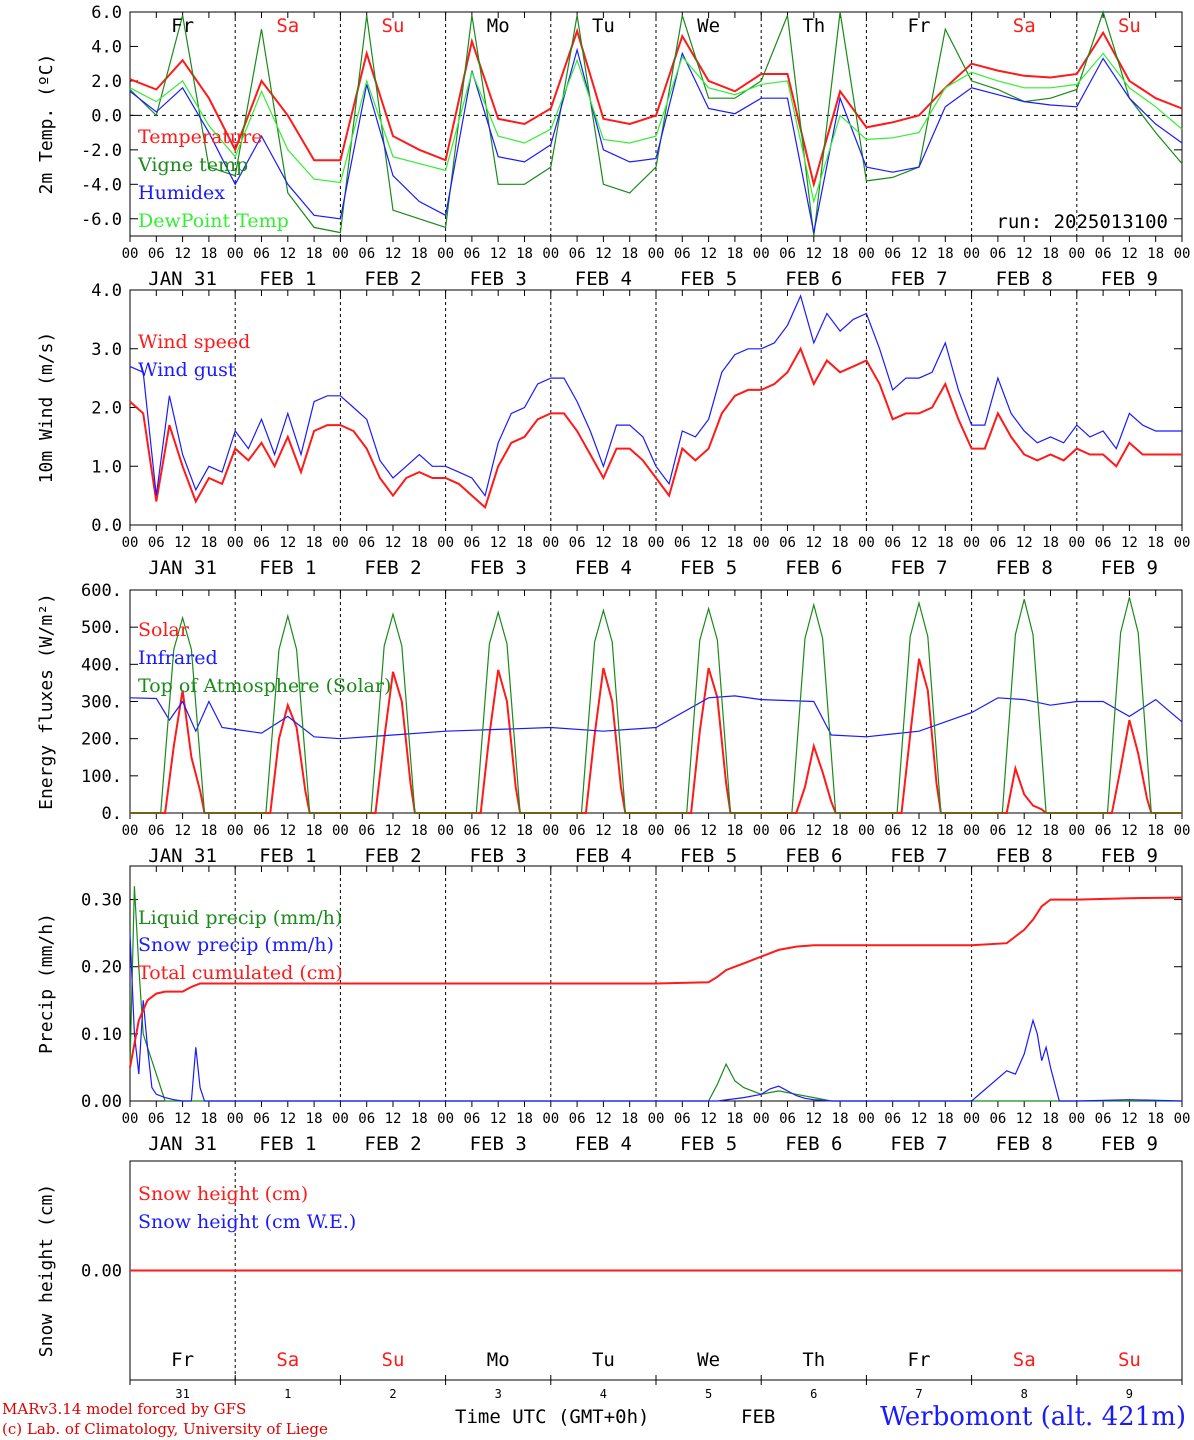 The image size is (1194, 1440). What do you see at coordinates (603, 568) in the screenshot?
I see `date-label: FEB 4` at bounding box center [603, 568].